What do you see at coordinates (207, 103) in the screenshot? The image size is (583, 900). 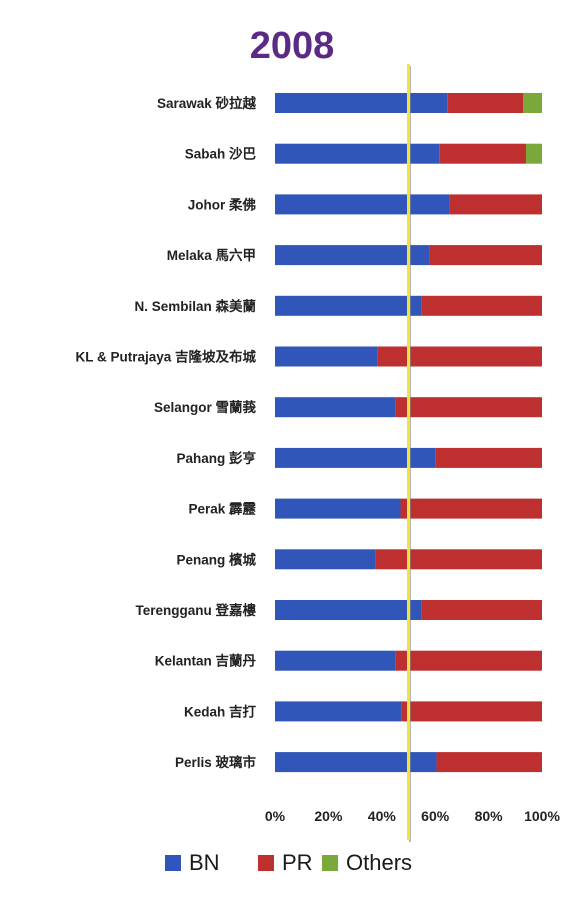 I see `category-label: Sarawak 砂拉越` at bounding box center [207, 103].